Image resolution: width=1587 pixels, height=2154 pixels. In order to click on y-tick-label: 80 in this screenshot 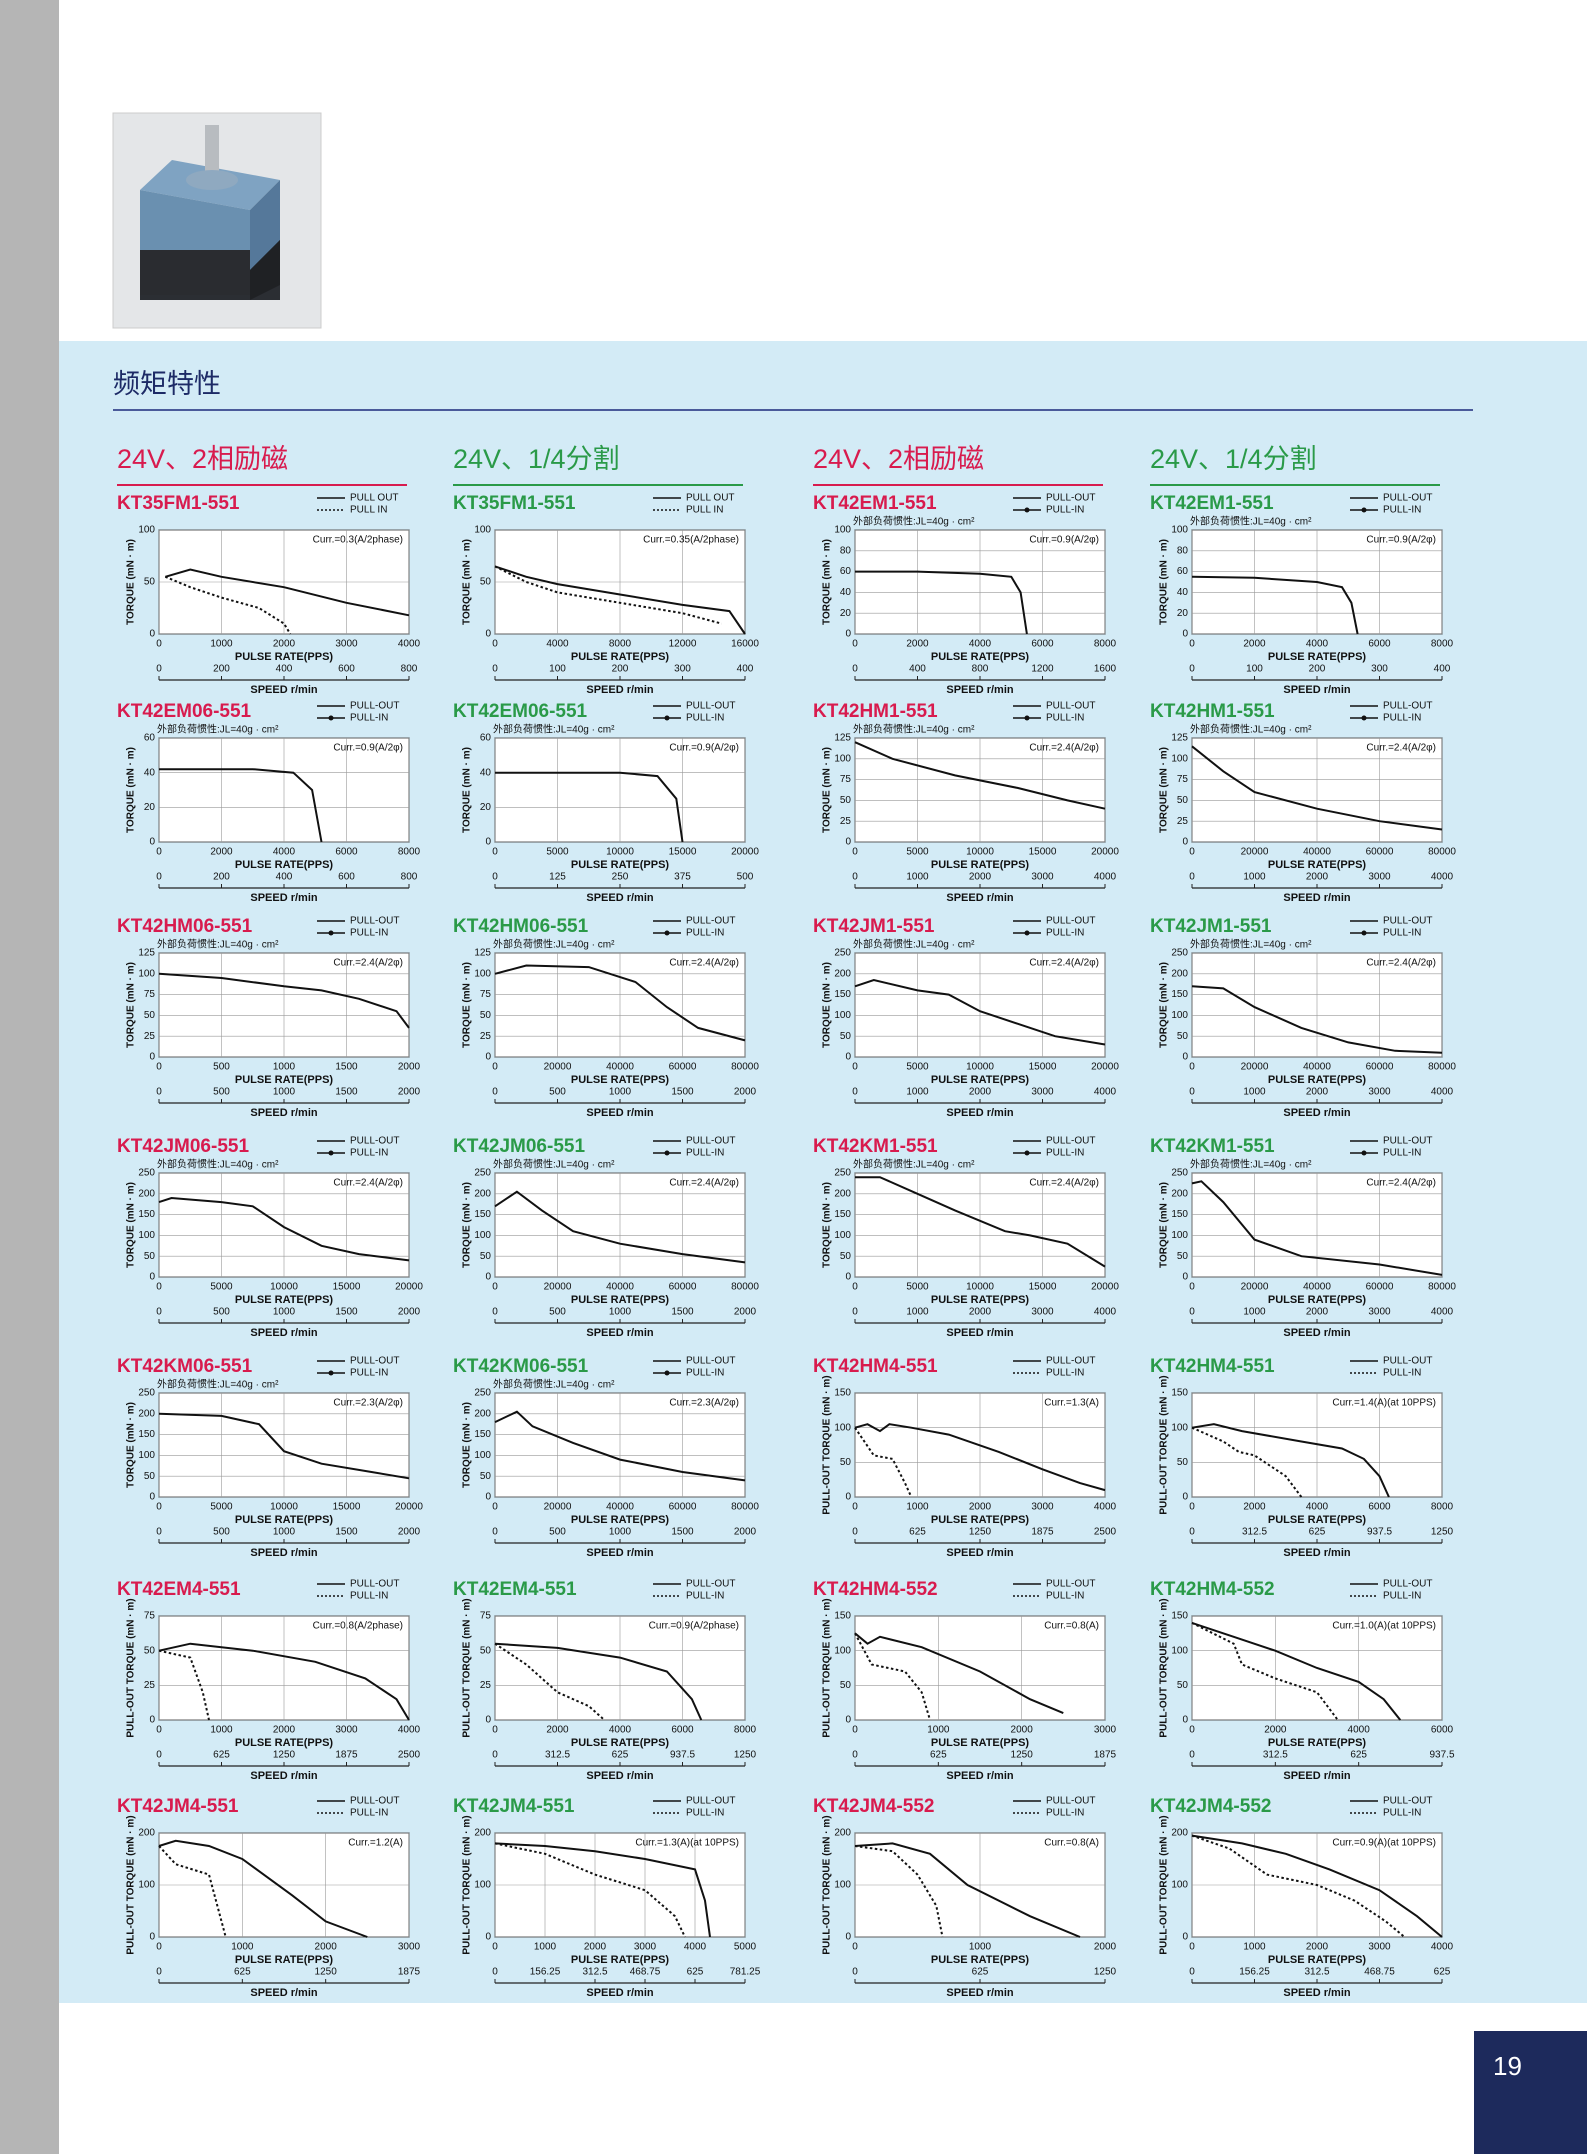, I will do `click(1183, 550)`.